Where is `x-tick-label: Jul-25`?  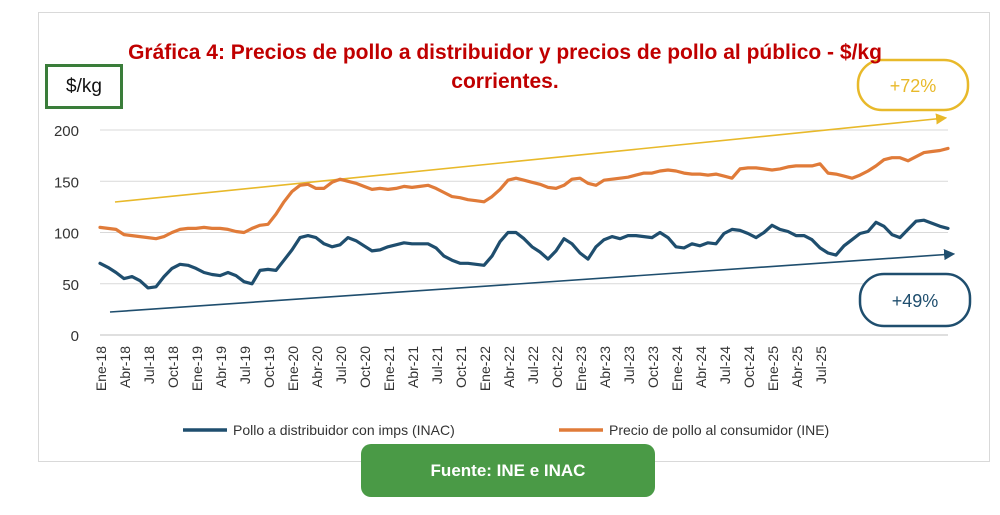
x-tick-label: Jul-25 is located at coordinates (821, 365).